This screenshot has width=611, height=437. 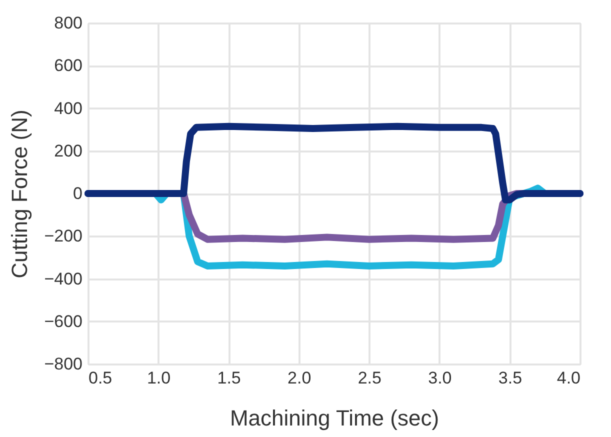 What do you see at coordinates (370, 378) in the screenshot?
I see `x-tick-label: 2.5` at bounding box center [370, 378].